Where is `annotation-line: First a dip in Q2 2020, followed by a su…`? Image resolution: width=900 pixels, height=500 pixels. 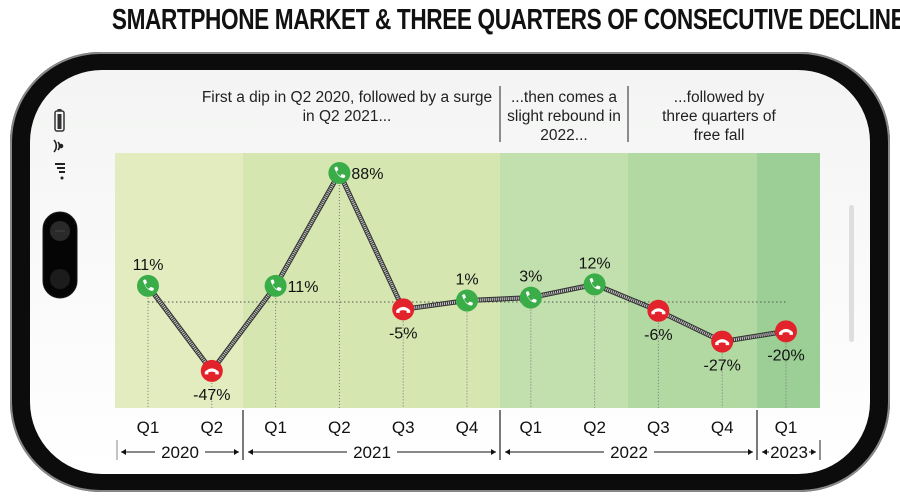
annotation-line: First a dip in Q2 2020, followed by a su… is located at coordinates (347, 97).